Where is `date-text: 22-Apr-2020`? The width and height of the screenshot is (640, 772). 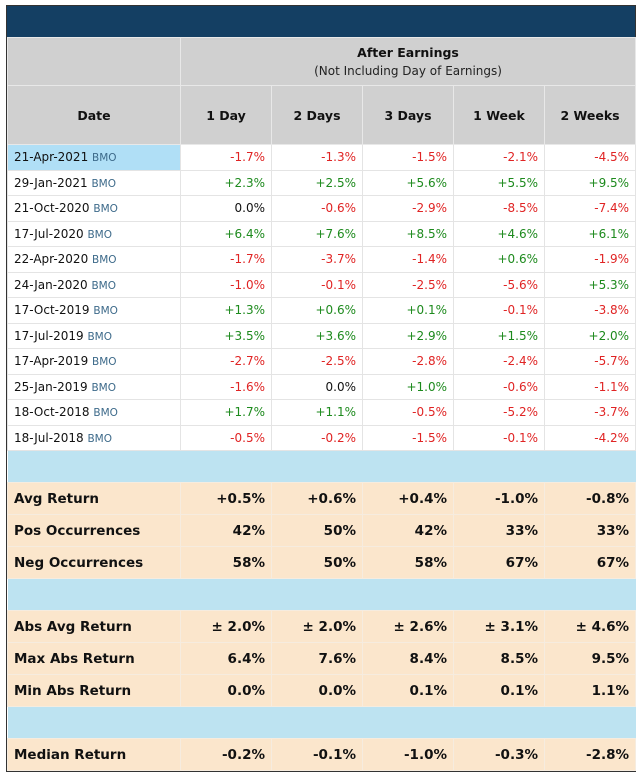 date-text: 22-Apr-2020 is located at coordinates (51, 259).